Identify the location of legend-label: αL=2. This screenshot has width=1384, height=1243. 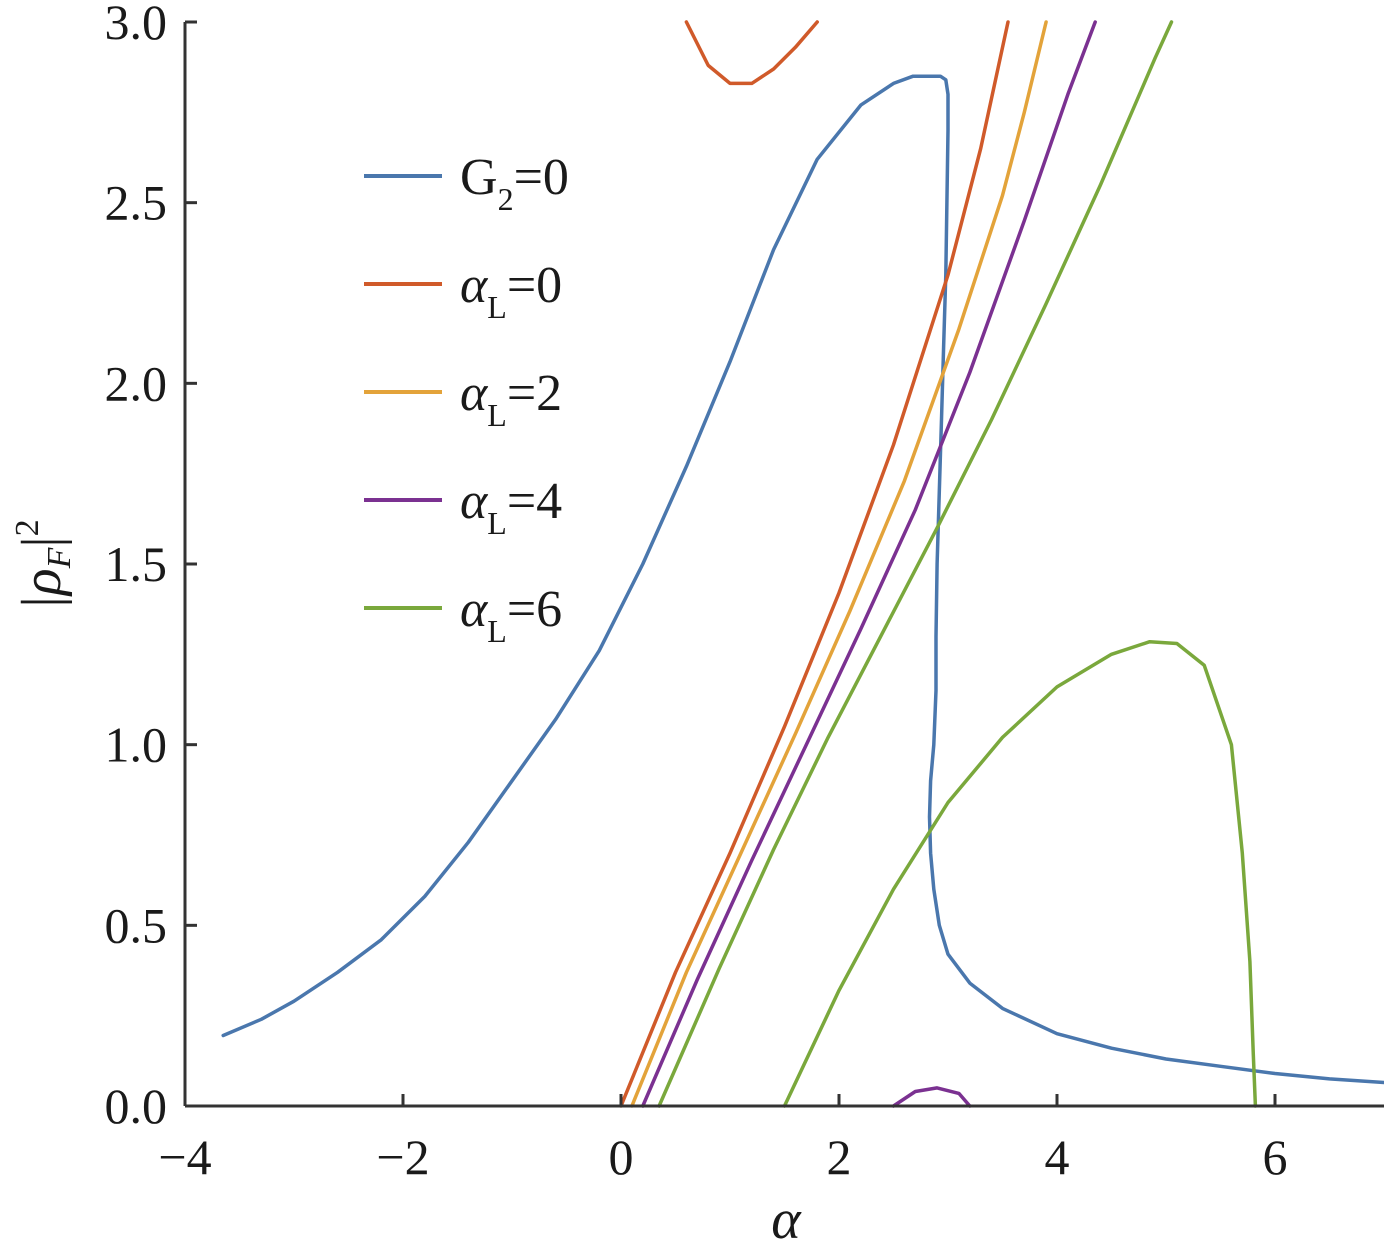
(511, 399).